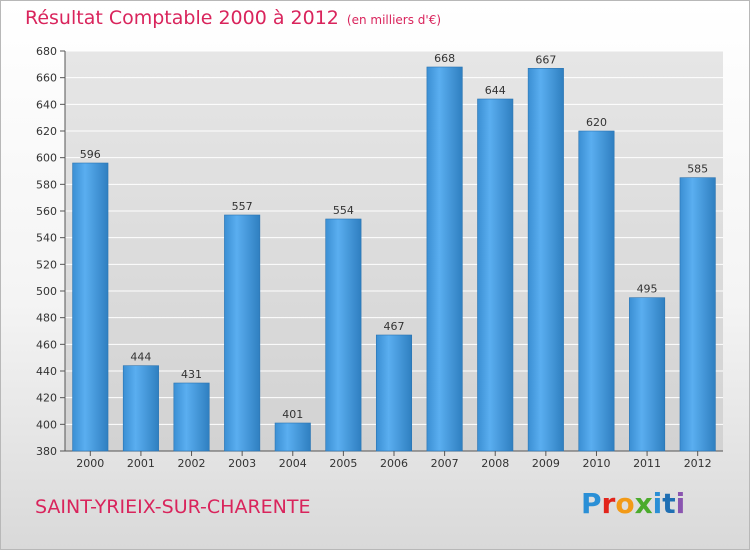 The width and height of the screenshot is (750, 550). Describe the element at coordinates (394, 463) in the screenshot. I see `x-tick-label: 2006` at that location.